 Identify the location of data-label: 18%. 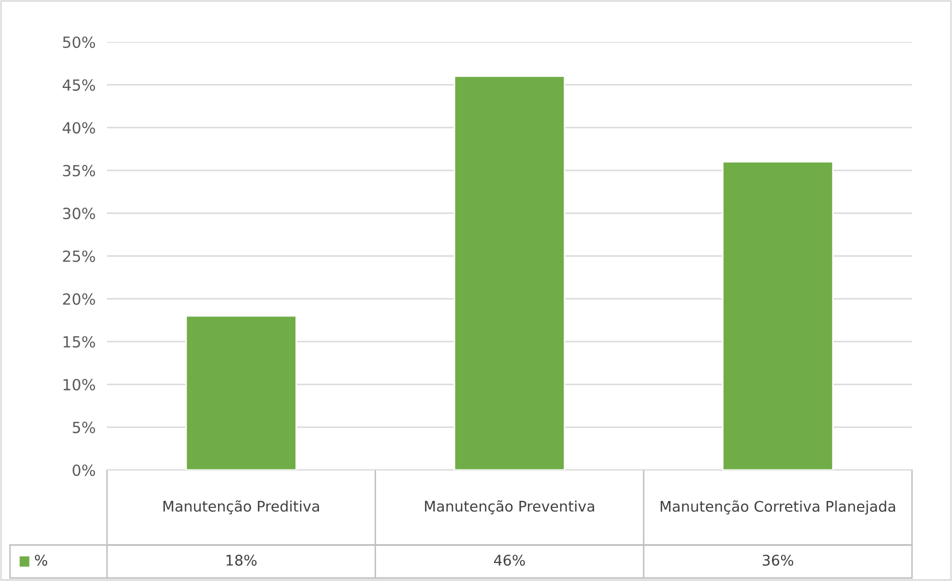
(241, 560).